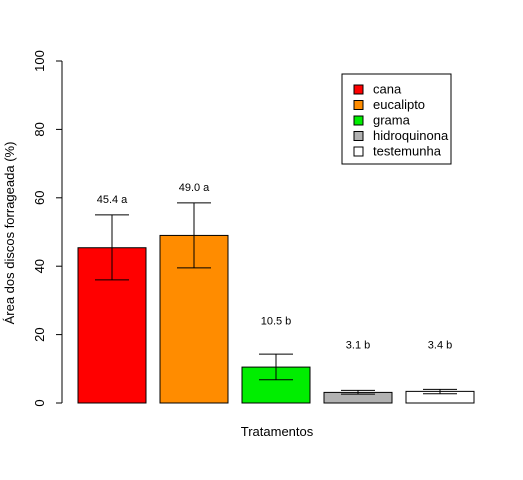 The image size is (523, 480). Describe the element at coordinates (358, 151) in the screenshot. I see `legend-swatch-testemunha` at that location.